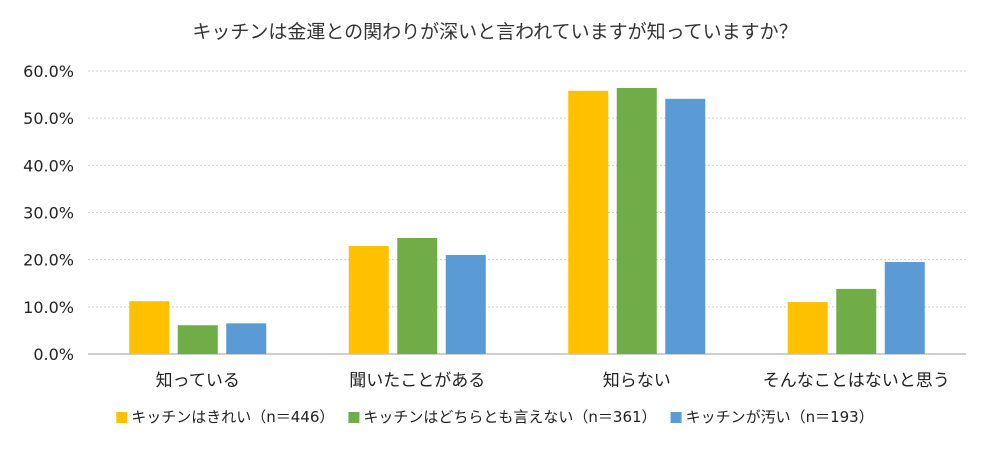  What do you see at coordinates (856, 381) in the screenshot?
I see `x-category-label: そんなことはないと思う` at bounding box center [856, 381].